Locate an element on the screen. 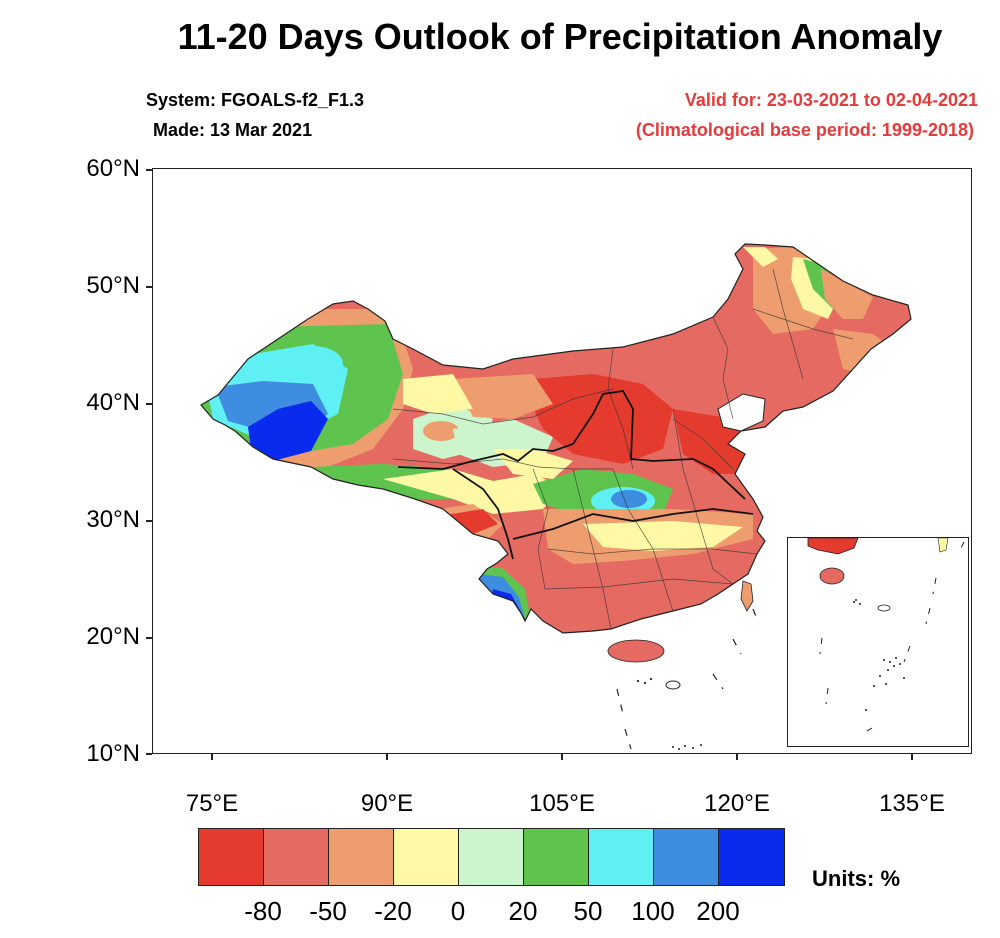 Image resolution: width=1000 pixels, height=938 pixels. colorbar-label-200: 200 is located at coordinates (718, 911).